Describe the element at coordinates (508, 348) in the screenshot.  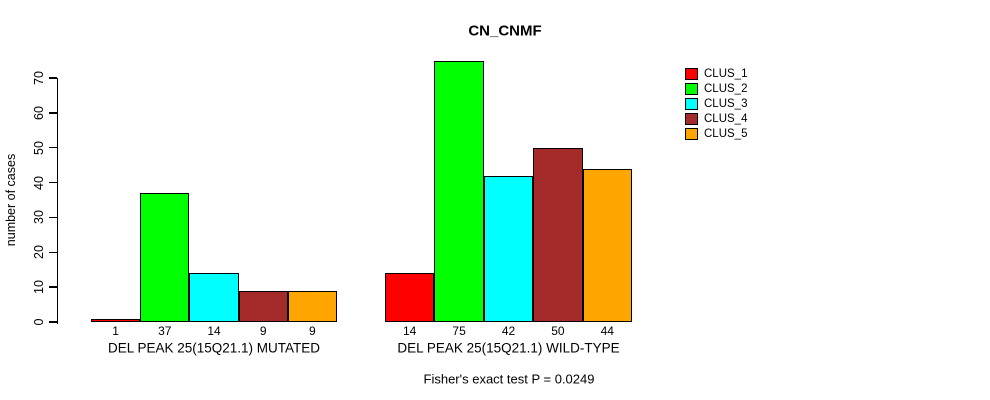
I see `category-label: DEL PEAK 25(15Q21.1) WILD-TYPE` at that location.